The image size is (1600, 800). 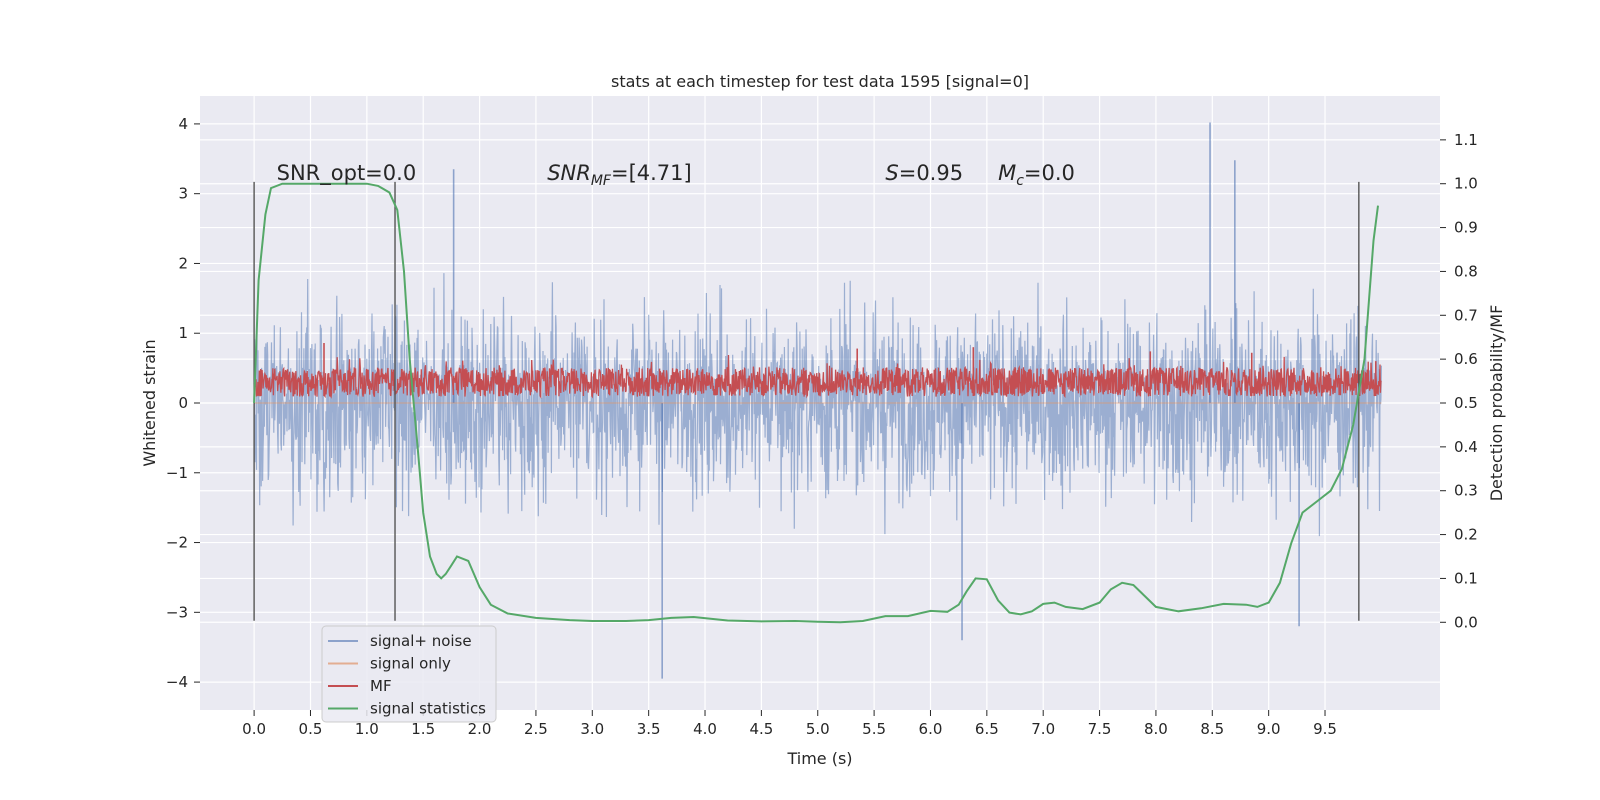 I want to click on annotation-3: Mc=0.0, so click(x=1036, y=175).